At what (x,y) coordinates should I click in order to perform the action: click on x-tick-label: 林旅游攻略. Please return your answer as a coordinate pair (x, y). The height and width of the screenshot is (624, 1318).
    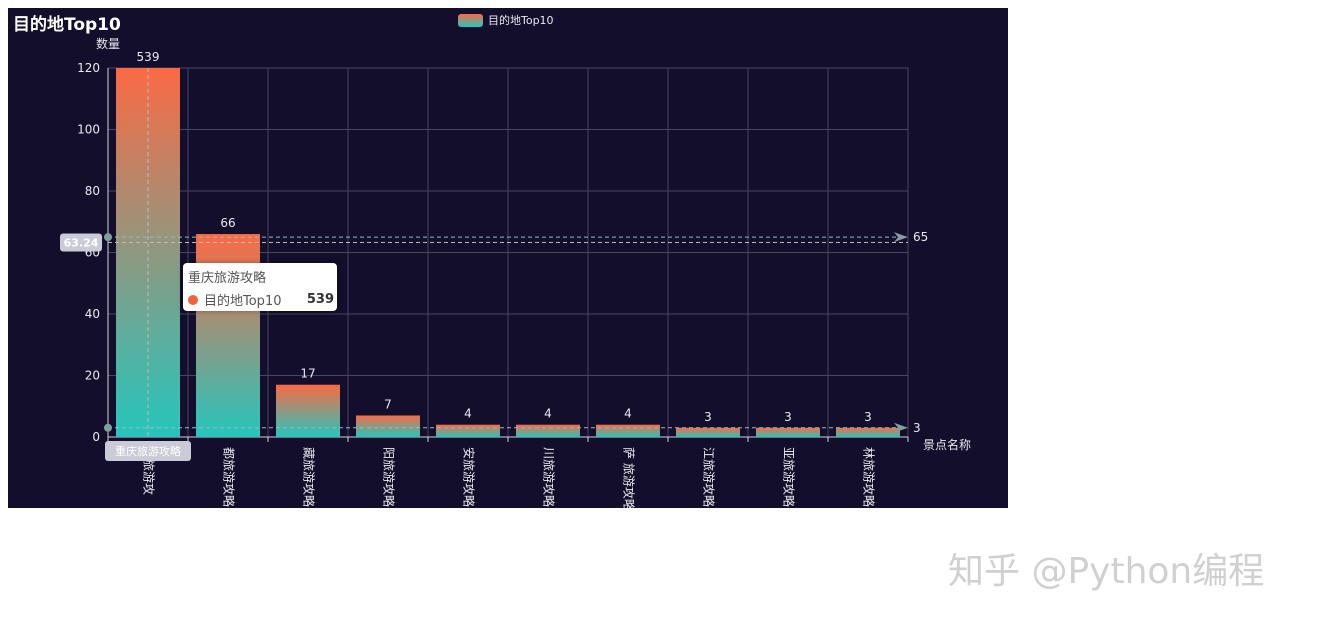
    Looking at the image, I should click on (869, 477).